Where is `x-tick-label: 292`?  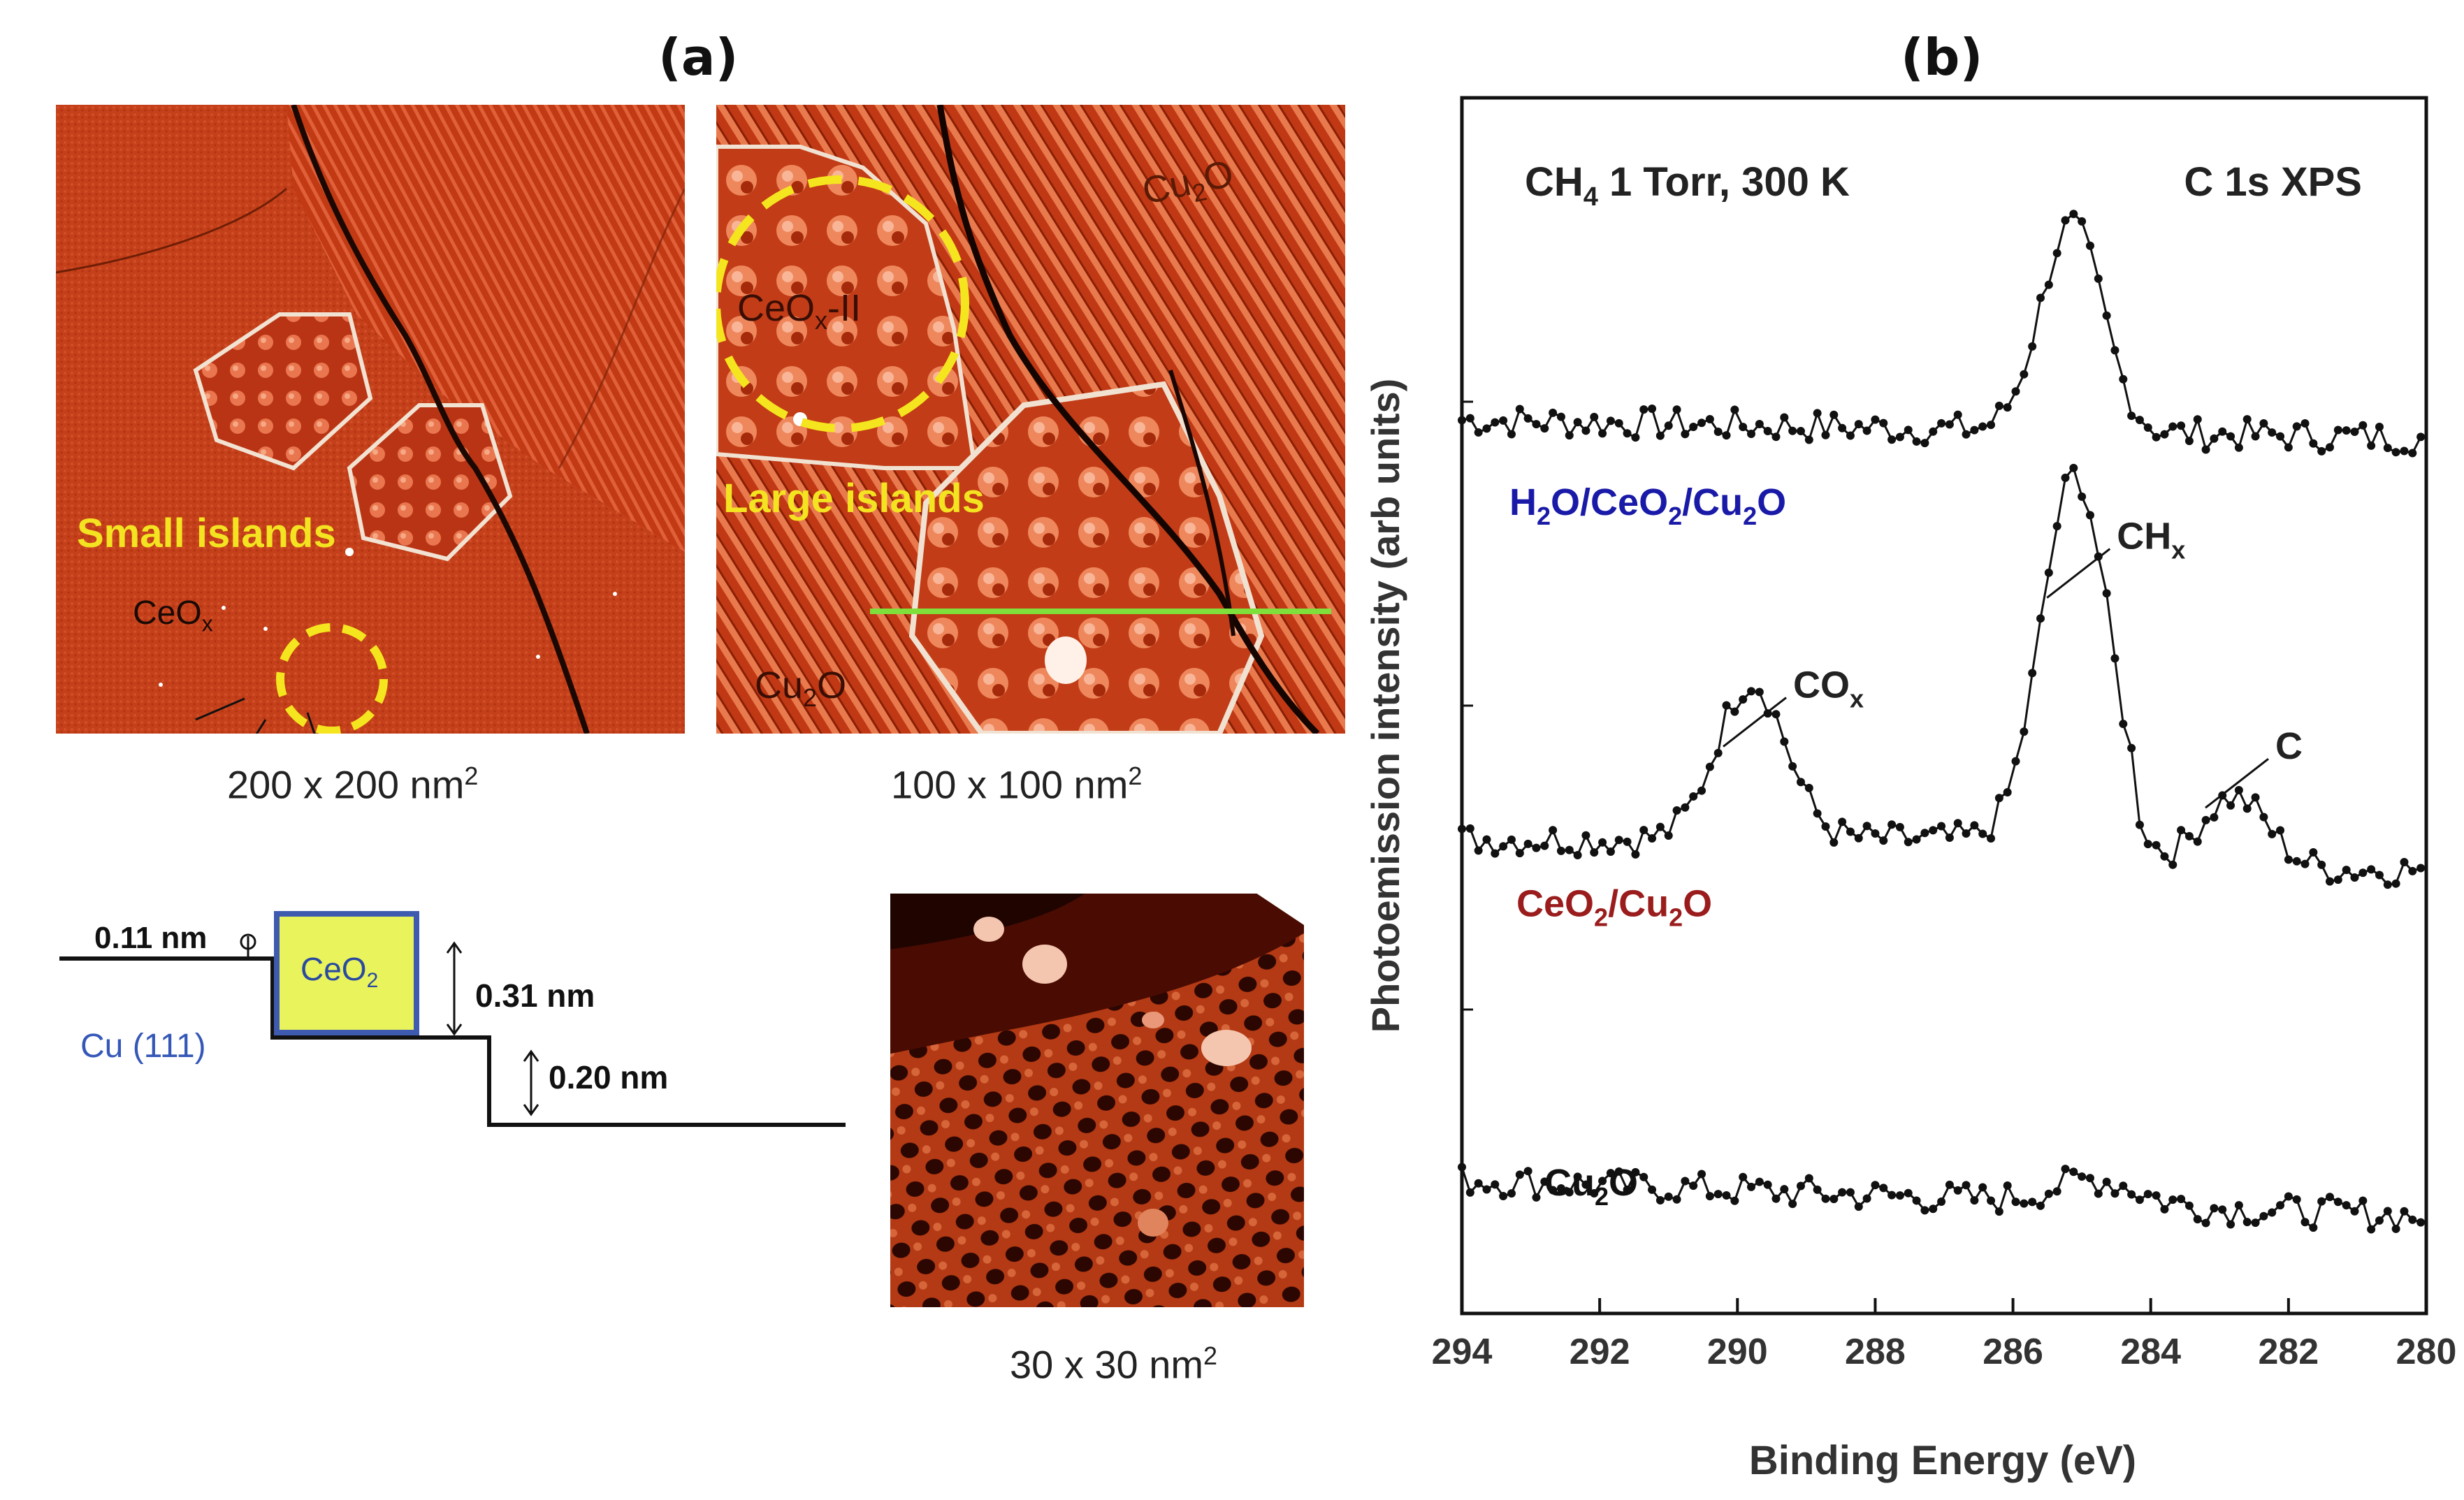 x-tick-label: 292 is located at coordinates (1600, 1352).